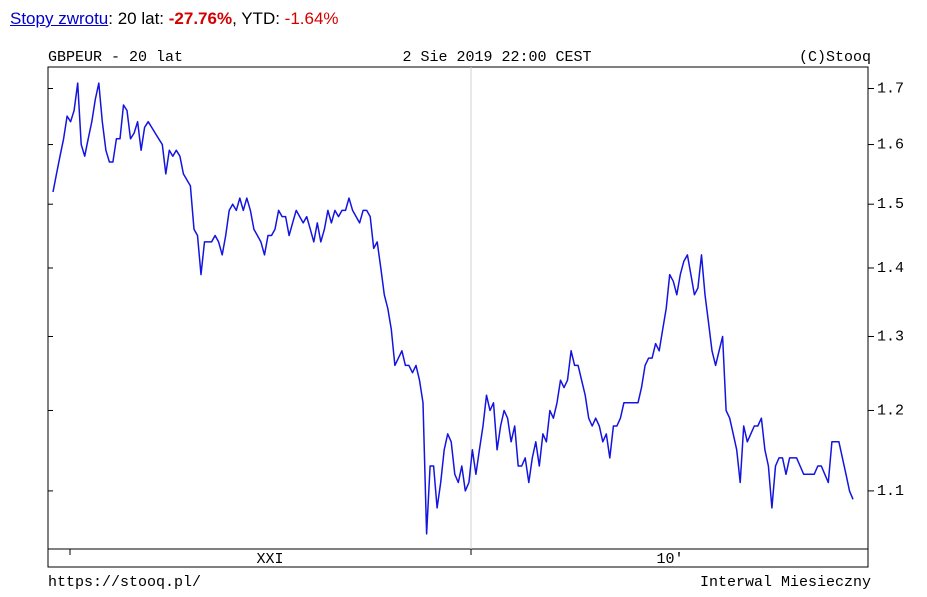 The image size is (927, 597). Describe the element at coordinates (890, 410) in the screenshot. I see `y-tick-label: 1.2` at that location.